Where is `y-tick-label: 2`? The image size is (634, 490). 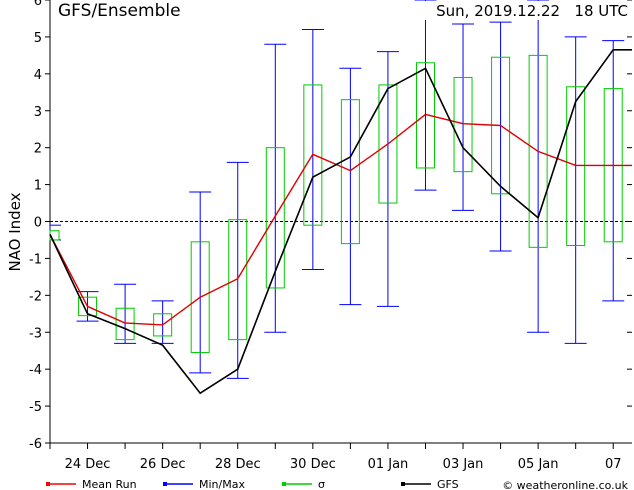 y-tick-label: 2 is located at coordinates (38, 149).